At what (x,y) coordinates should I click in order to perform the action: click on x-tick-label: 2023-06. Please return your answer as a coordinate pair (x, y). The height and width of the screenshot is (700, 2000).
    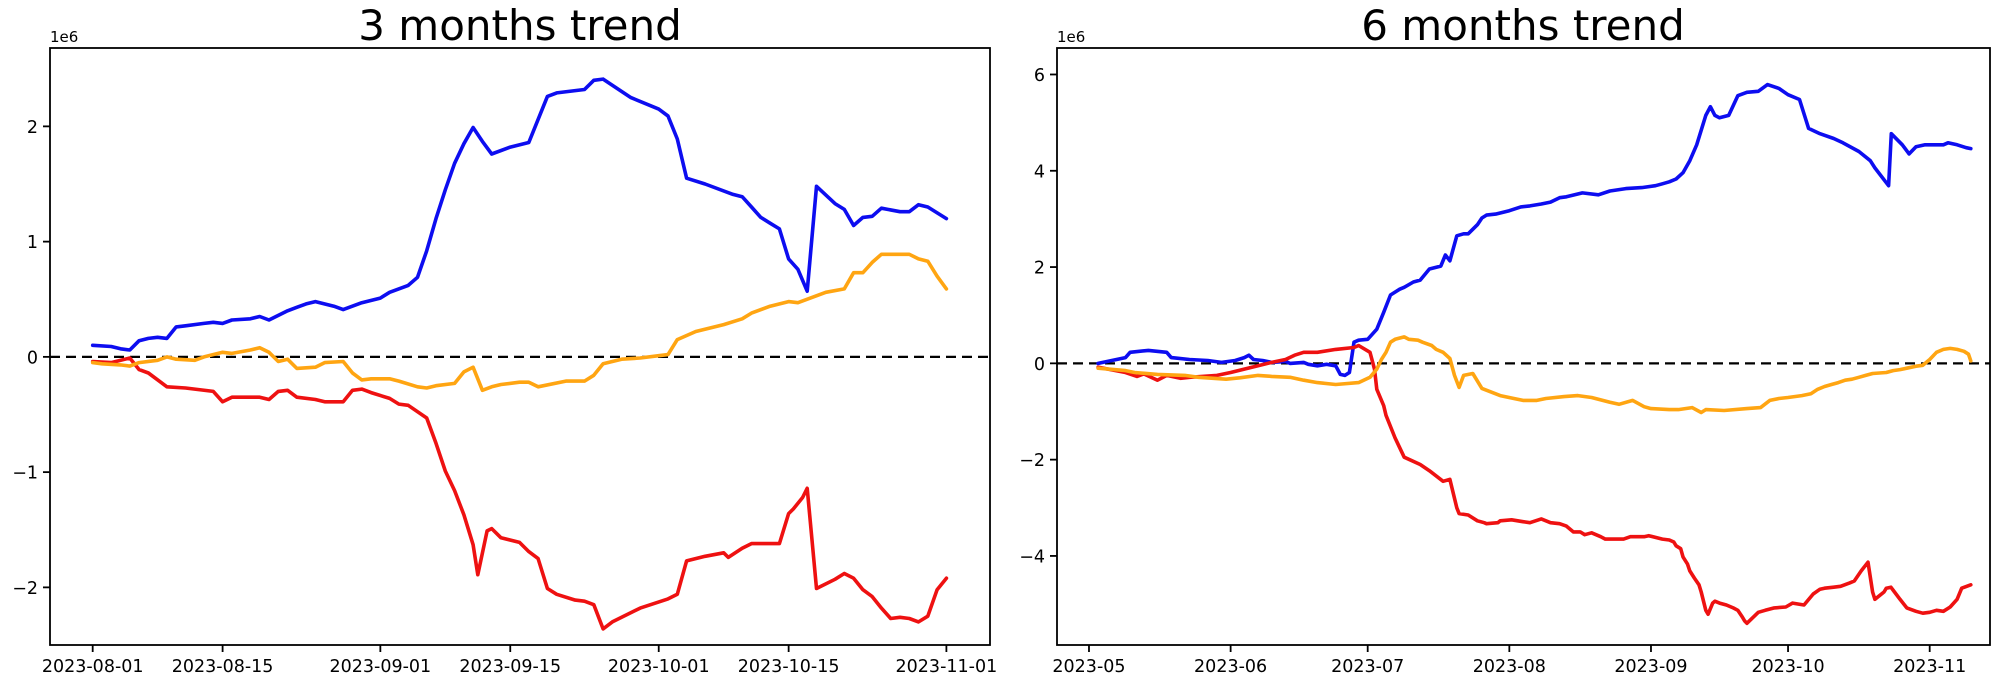
    Looking at the image, I should click on (1230, 667).